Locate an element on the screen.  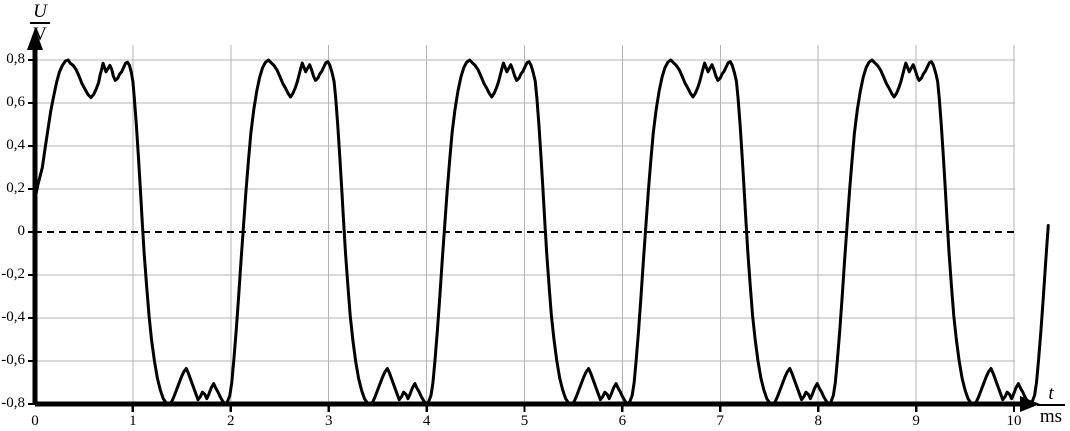
x-tick-label: 5 is located at coordinates (524, 421).